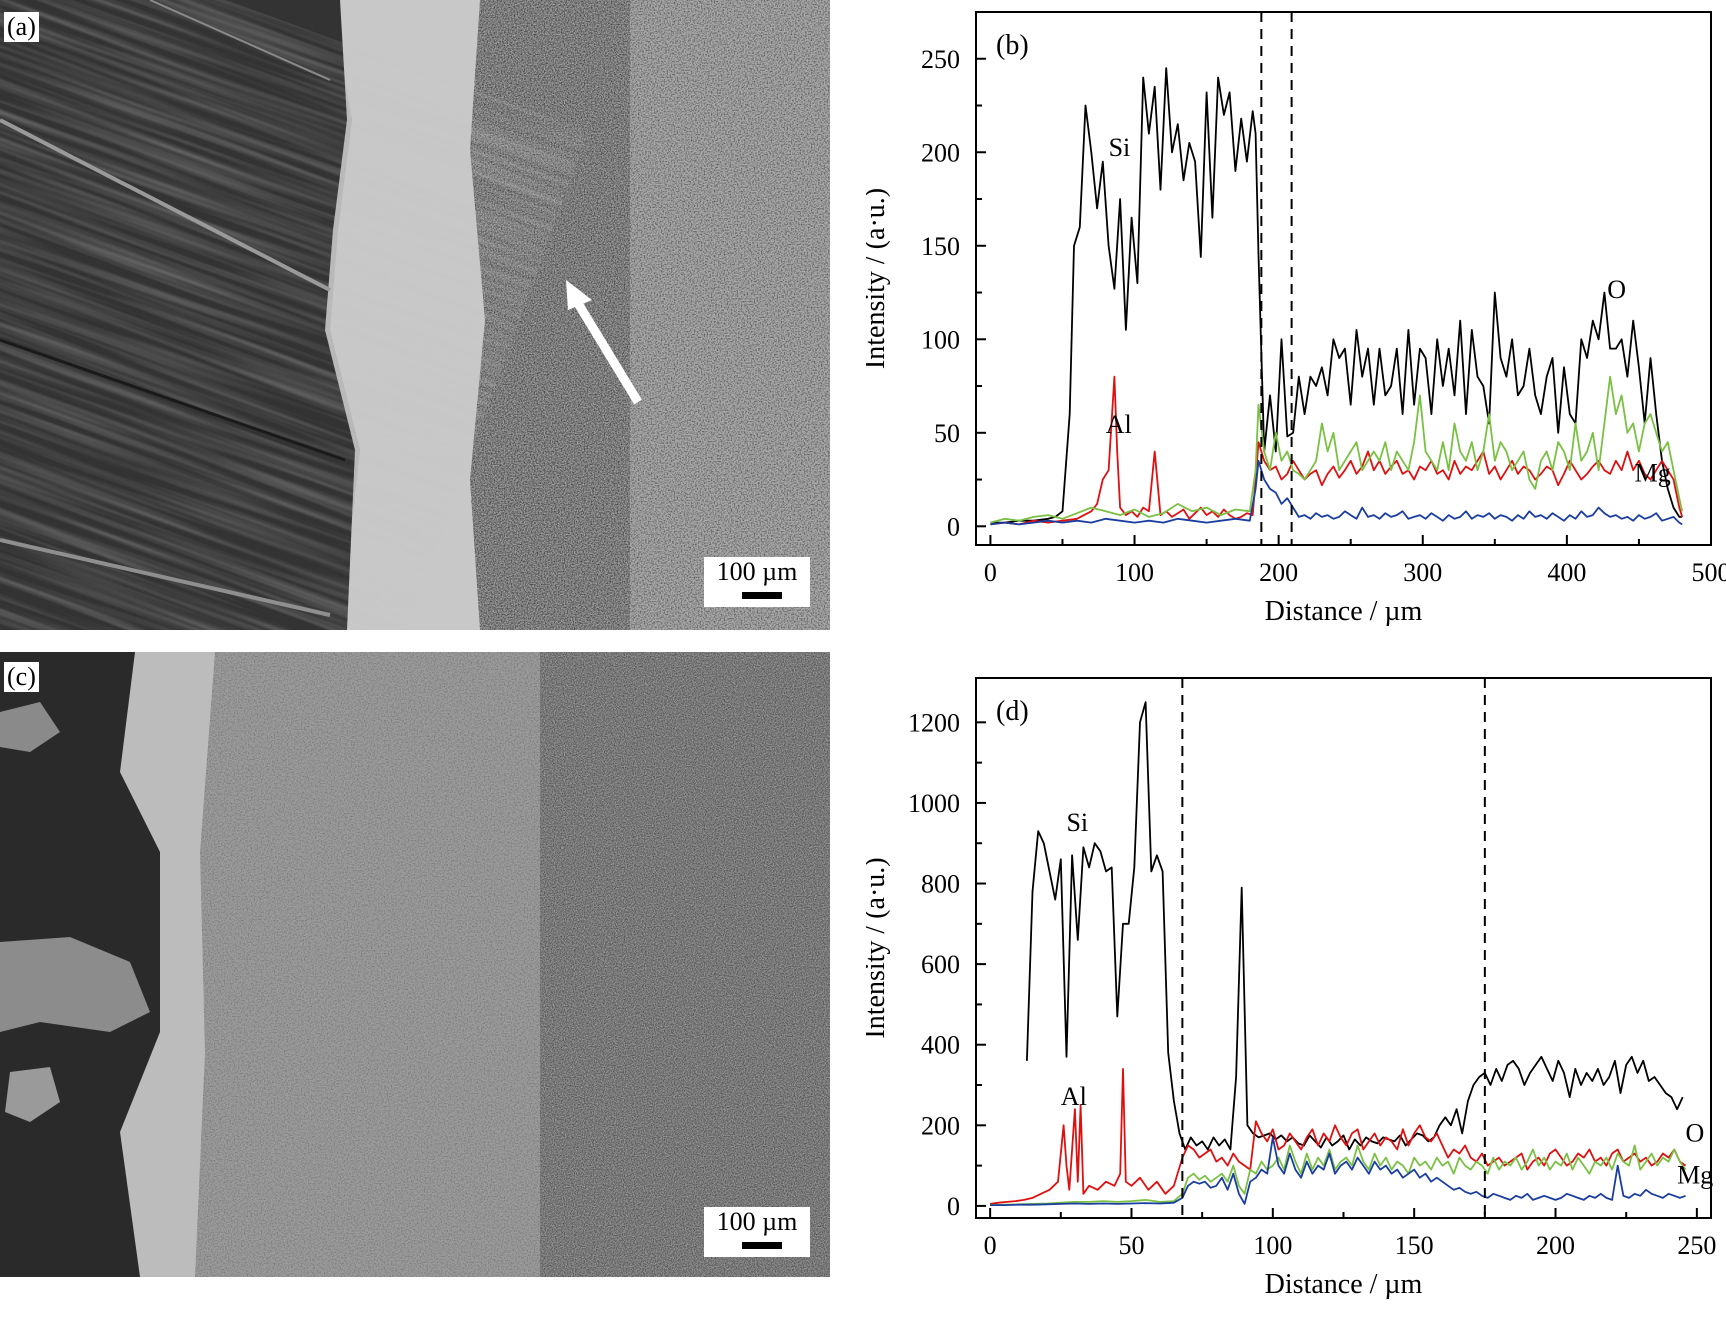  Describe the element at coordinates (940, 152) in the screenshot. I see `chart-b-ytick-label-200: 200` at that location.